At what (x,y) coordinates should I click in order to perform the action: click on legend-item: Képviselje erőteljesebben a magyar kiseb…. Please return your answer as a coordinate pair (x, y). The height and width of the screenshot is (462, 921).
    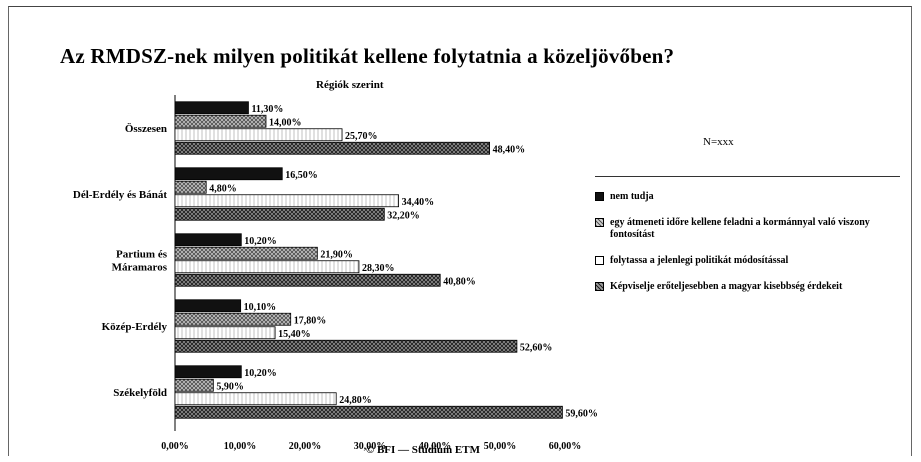
    Looking at the image, I should click on (747, 287).